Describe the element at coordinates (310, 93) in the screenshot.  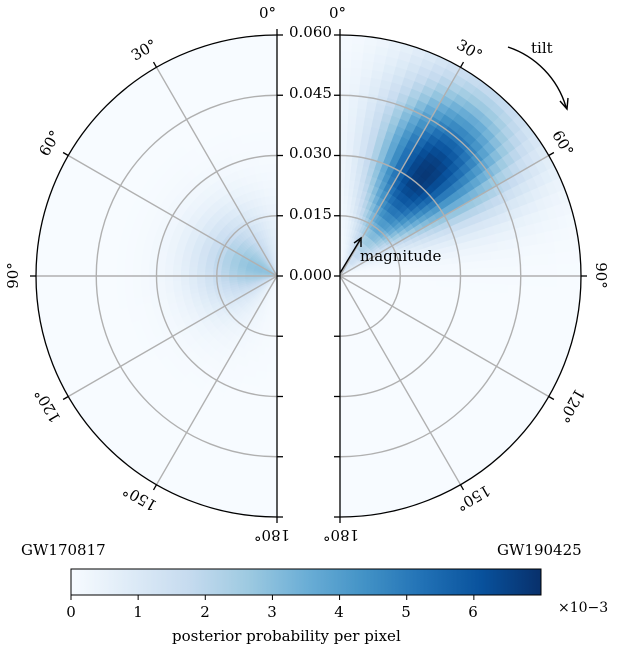
I see `radial-tick-label: 0.045` at that location.